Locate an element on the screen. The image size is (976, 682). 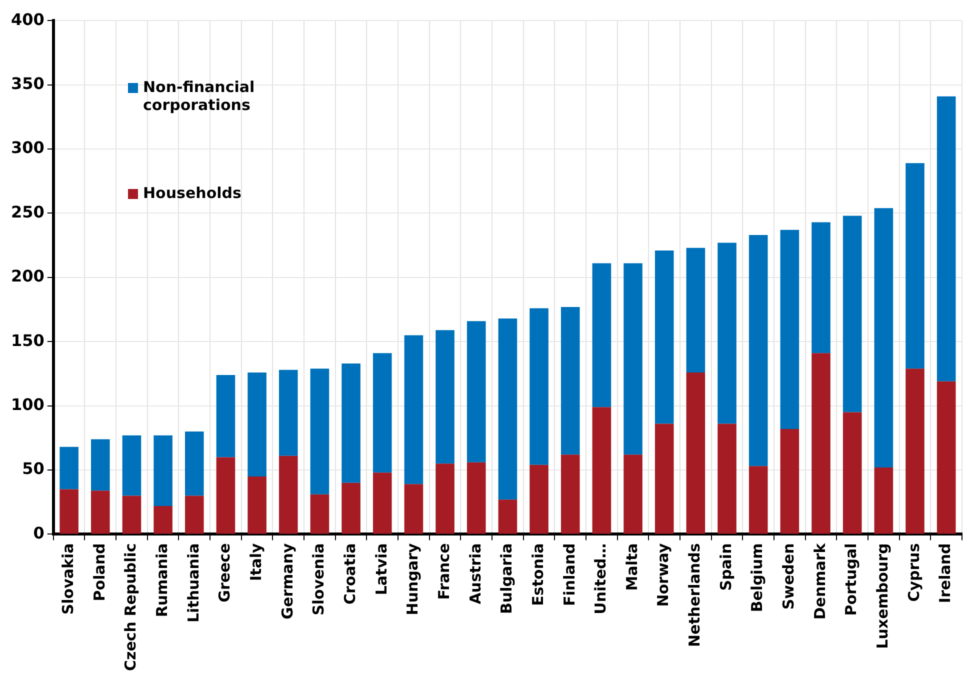
x-tick-label: Greece is located at coordinates (225, 572).